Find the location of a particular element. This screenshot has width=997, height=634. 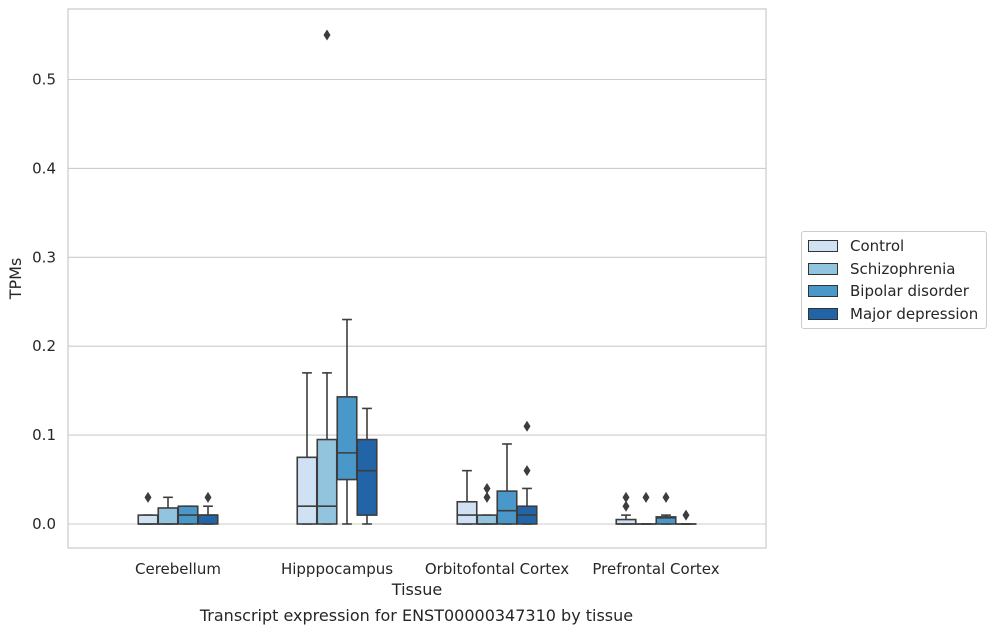

y-tick-label: 0.2 is located at coordinates (44, 346).